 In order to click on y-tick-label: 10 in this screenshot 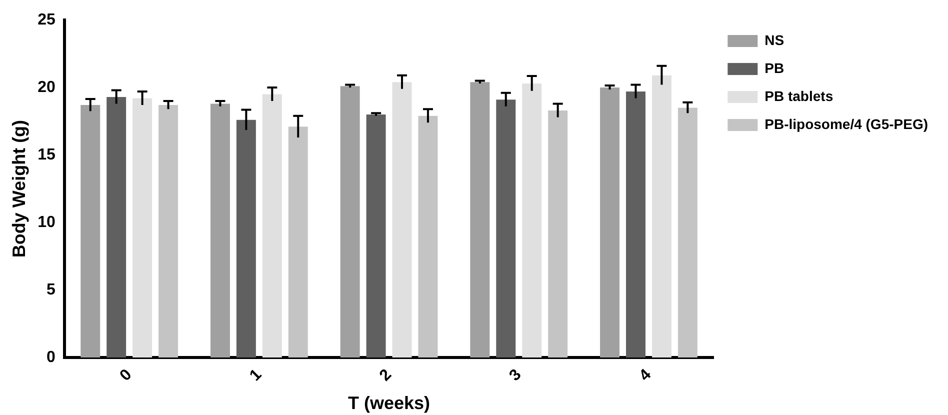, I will do `click(47, 222)`.